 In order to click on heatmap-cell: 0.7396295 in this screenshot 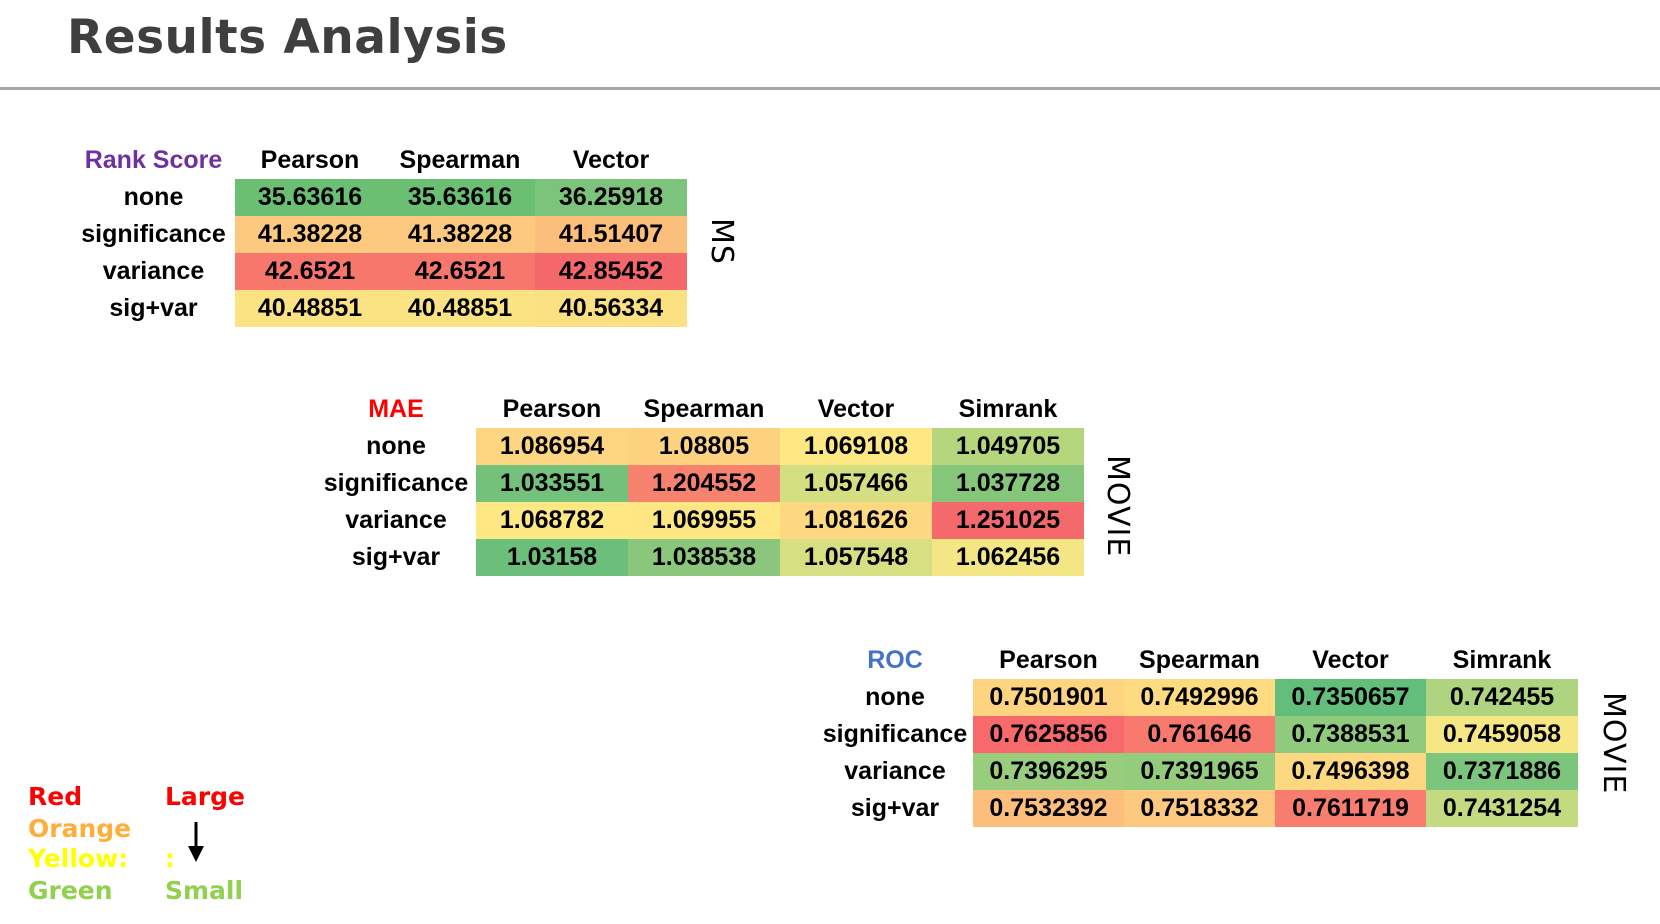, I will do `click(1048, 771)`.